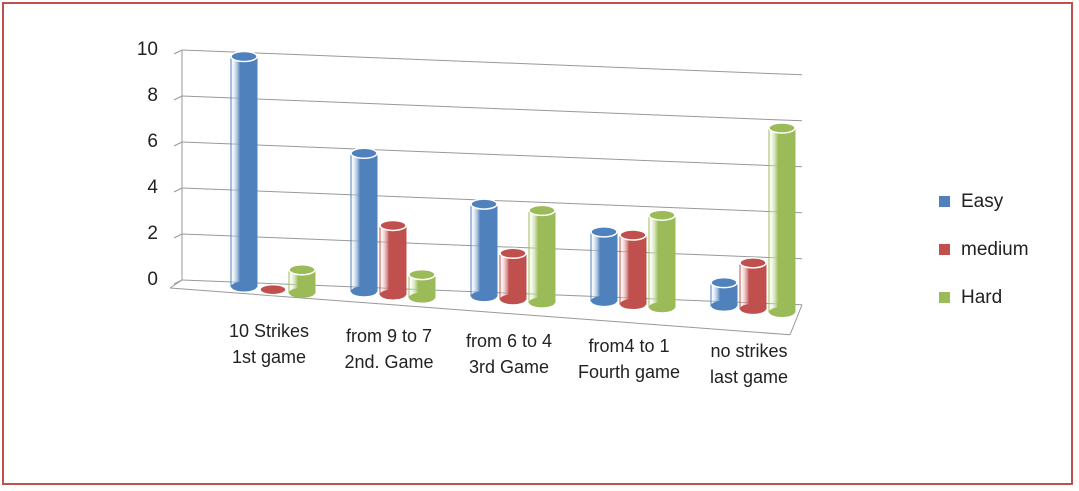 The height and width of the screenshot is (491, 1079). What do you see at coordinates (629, 358) in the screenshot?
I see `x-tick-label: from4 to 1 Fourth game` at bounding box center [629, 358].